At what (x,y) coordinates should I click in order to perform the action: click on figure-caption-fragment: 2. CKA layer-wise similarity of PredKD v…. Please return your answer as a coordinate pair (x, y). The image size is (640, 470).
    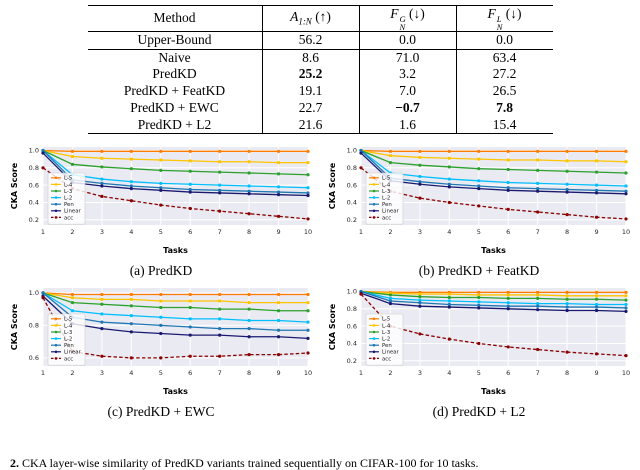
    Looking at the image, I should click on (320, 463).